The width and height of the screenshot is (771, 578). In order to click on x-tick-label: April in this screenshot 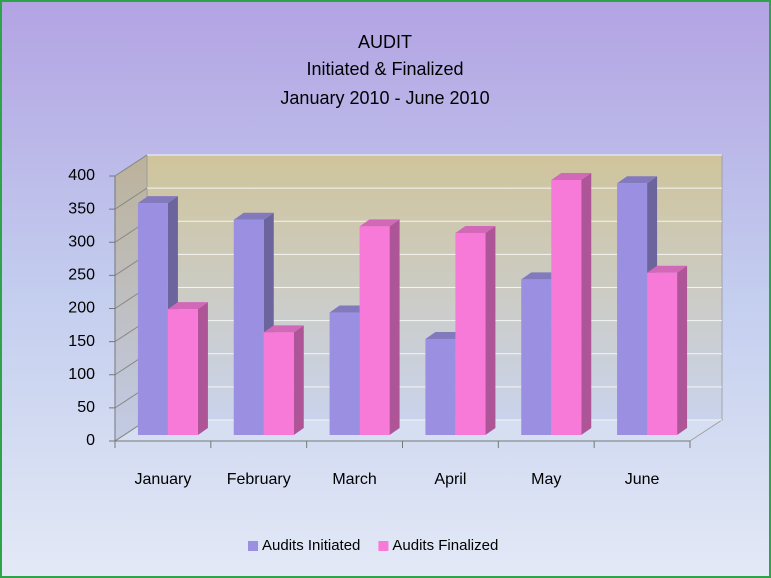, I will do `click(450, 479)`.